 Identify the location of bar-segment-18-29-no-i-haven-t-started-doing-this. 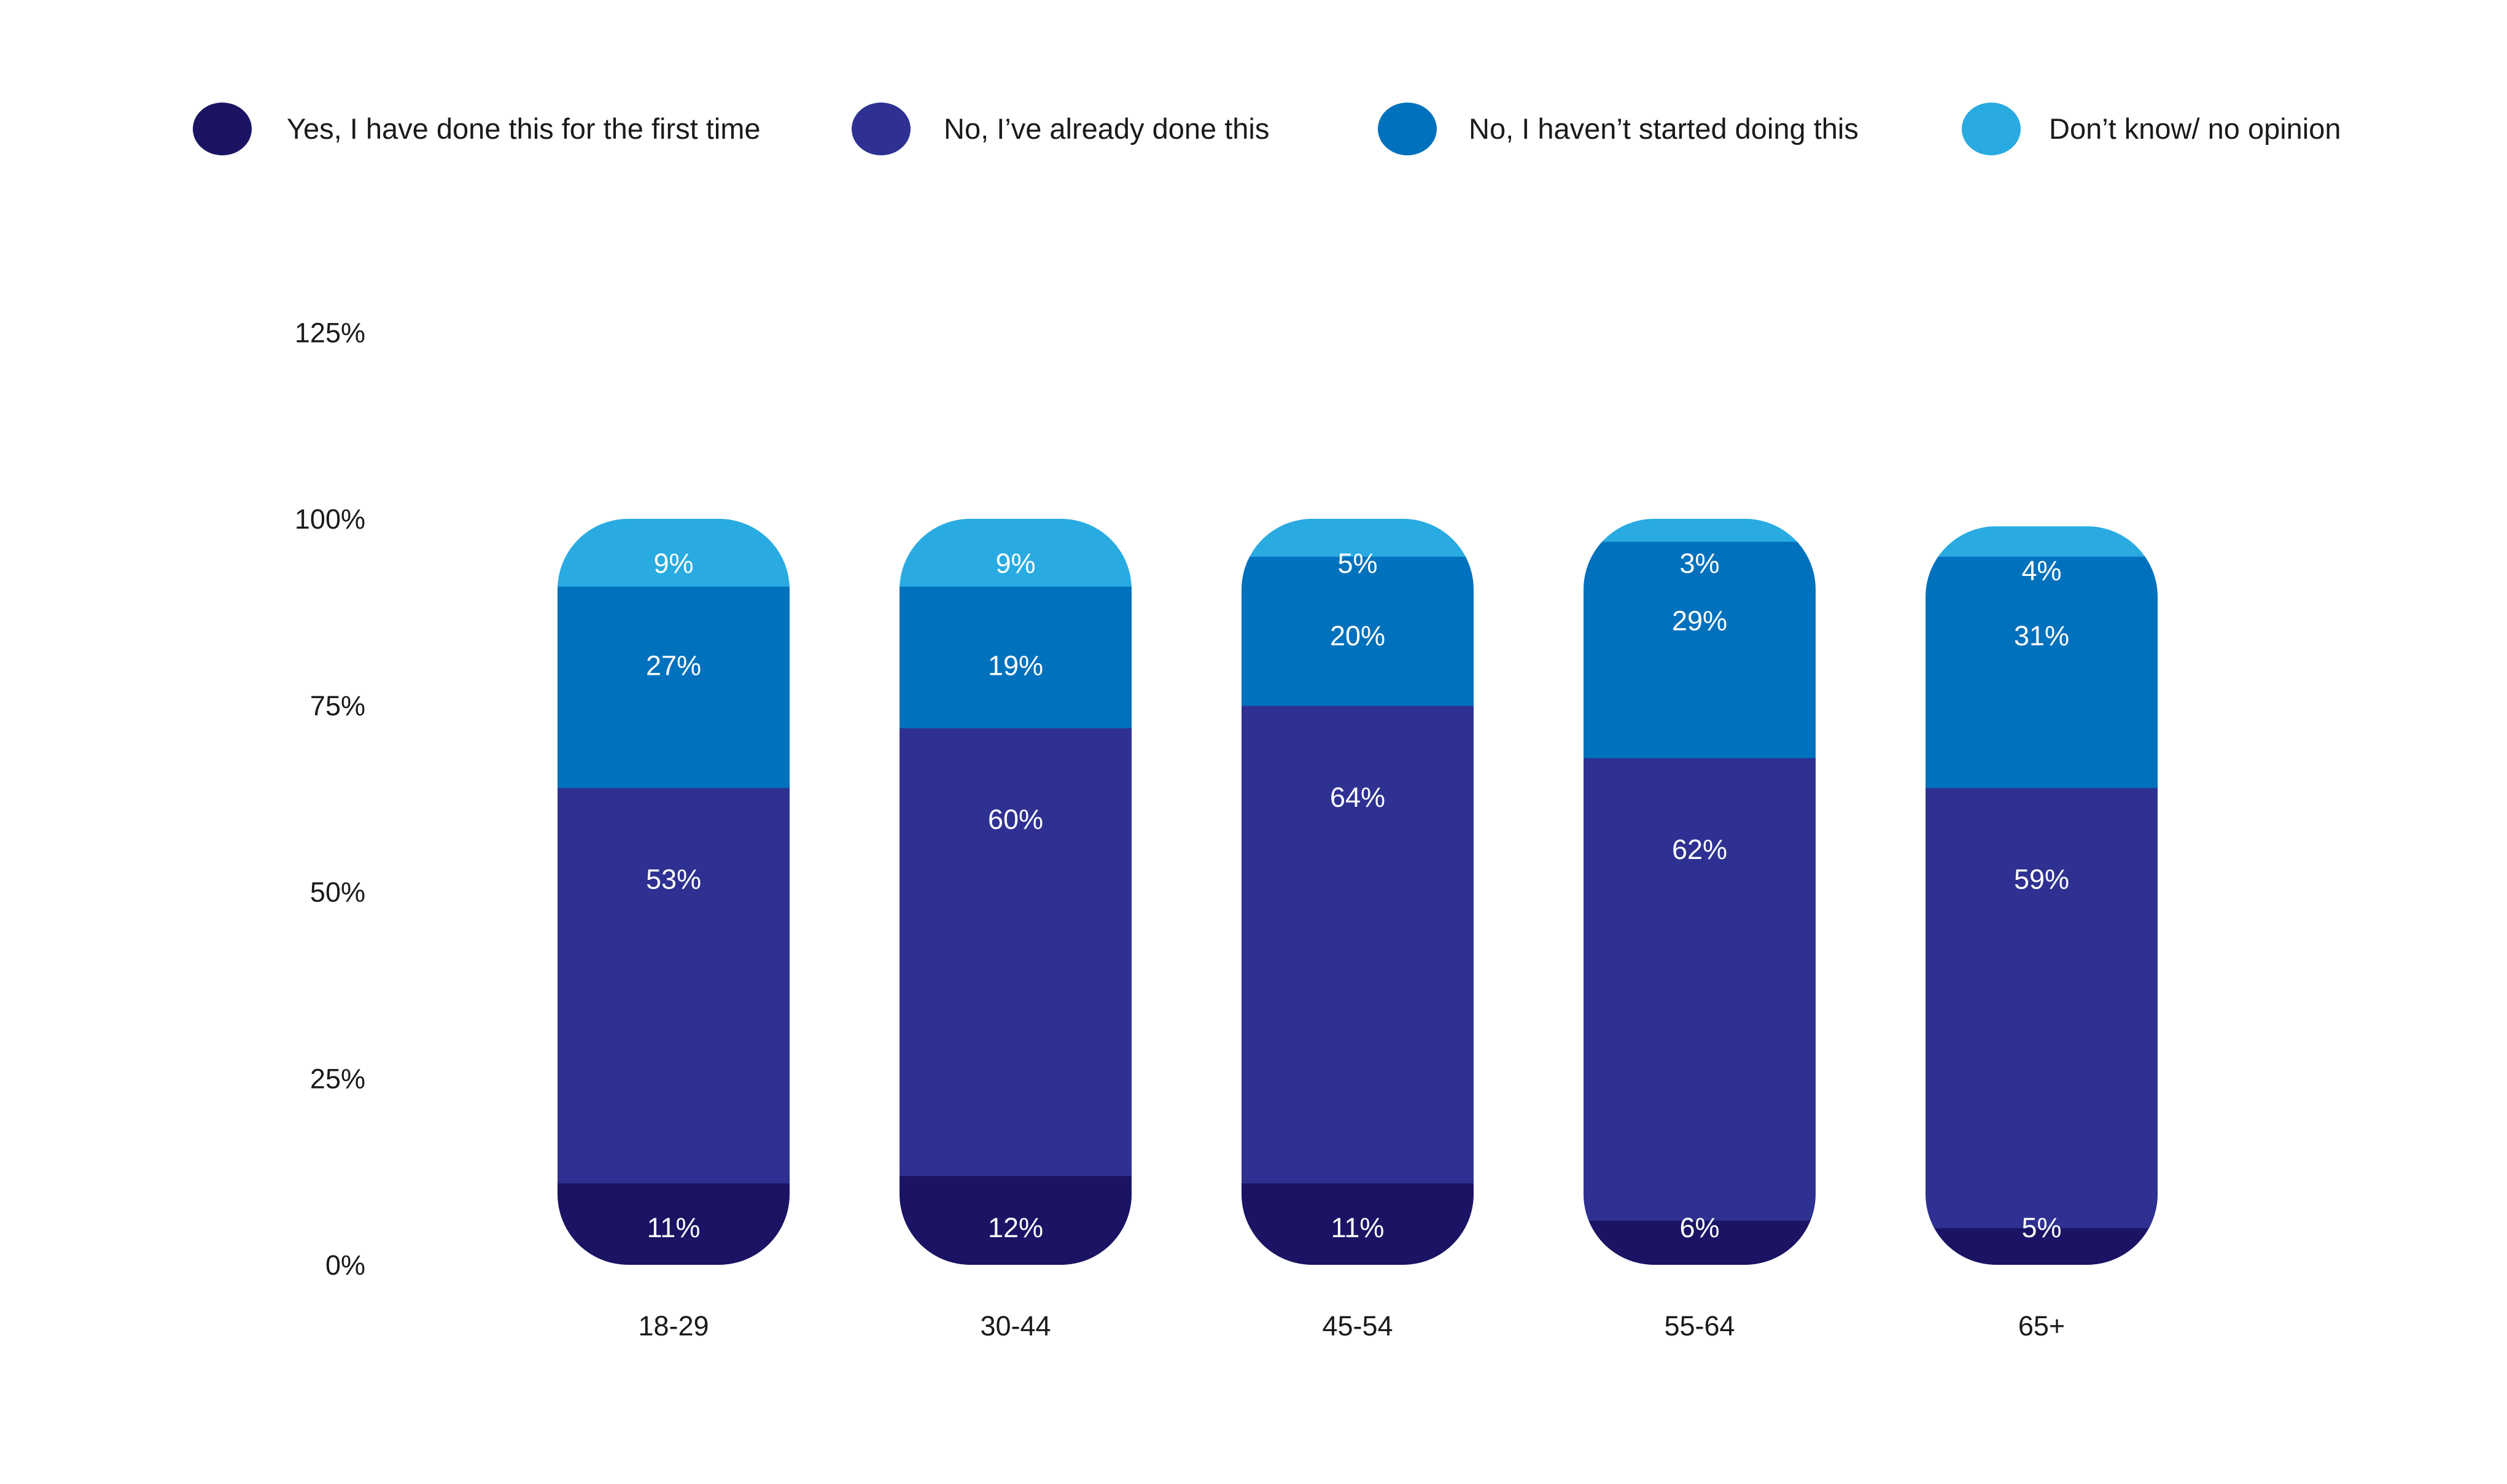
(674, 687).